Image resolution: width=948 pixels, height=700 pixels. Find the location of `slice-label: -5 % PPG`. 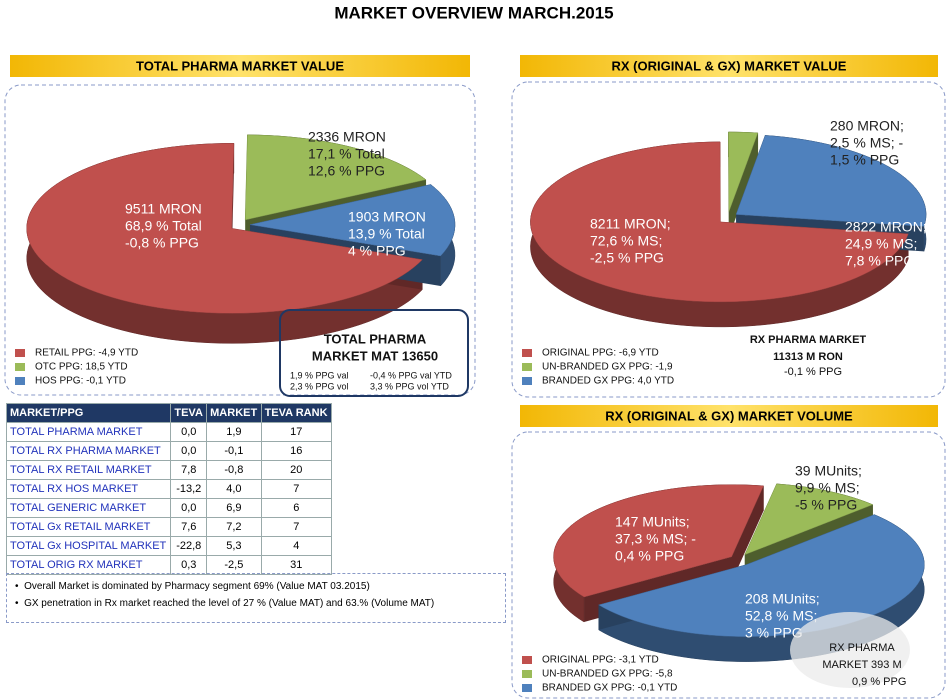

slice-label: -5 % PPG is located at coordinates (826, 505).